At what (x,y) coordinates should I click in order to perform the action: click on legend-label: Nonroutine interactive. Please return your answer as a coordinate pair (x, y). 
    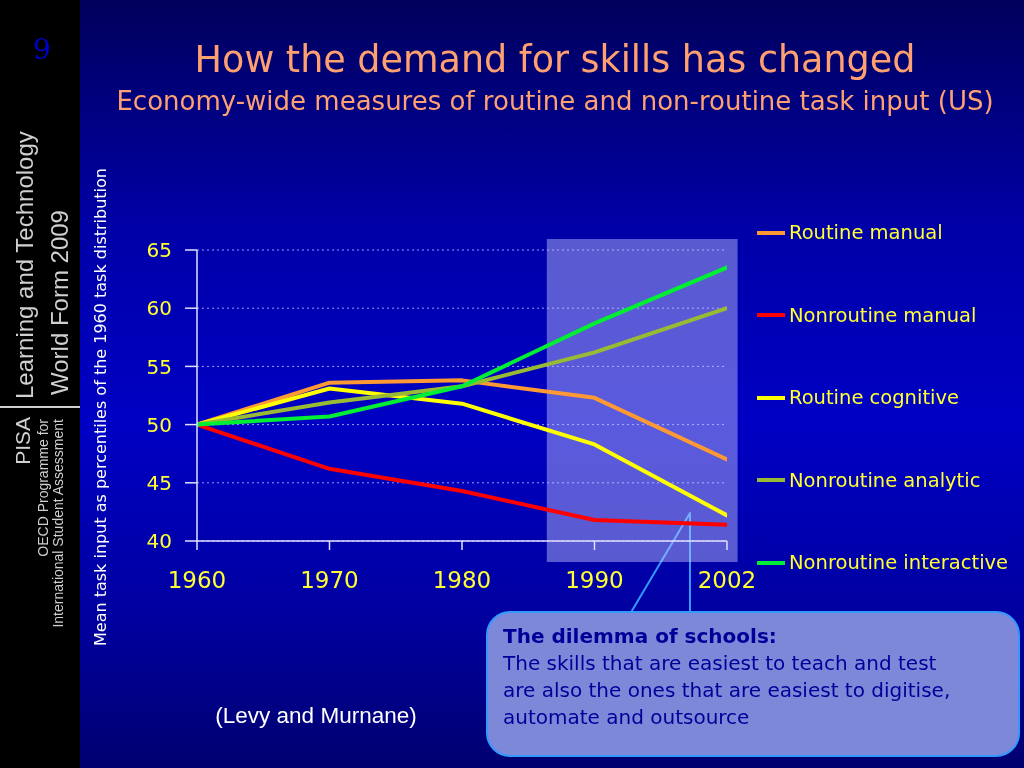
    Looking at the image, I should click on (899, 562).